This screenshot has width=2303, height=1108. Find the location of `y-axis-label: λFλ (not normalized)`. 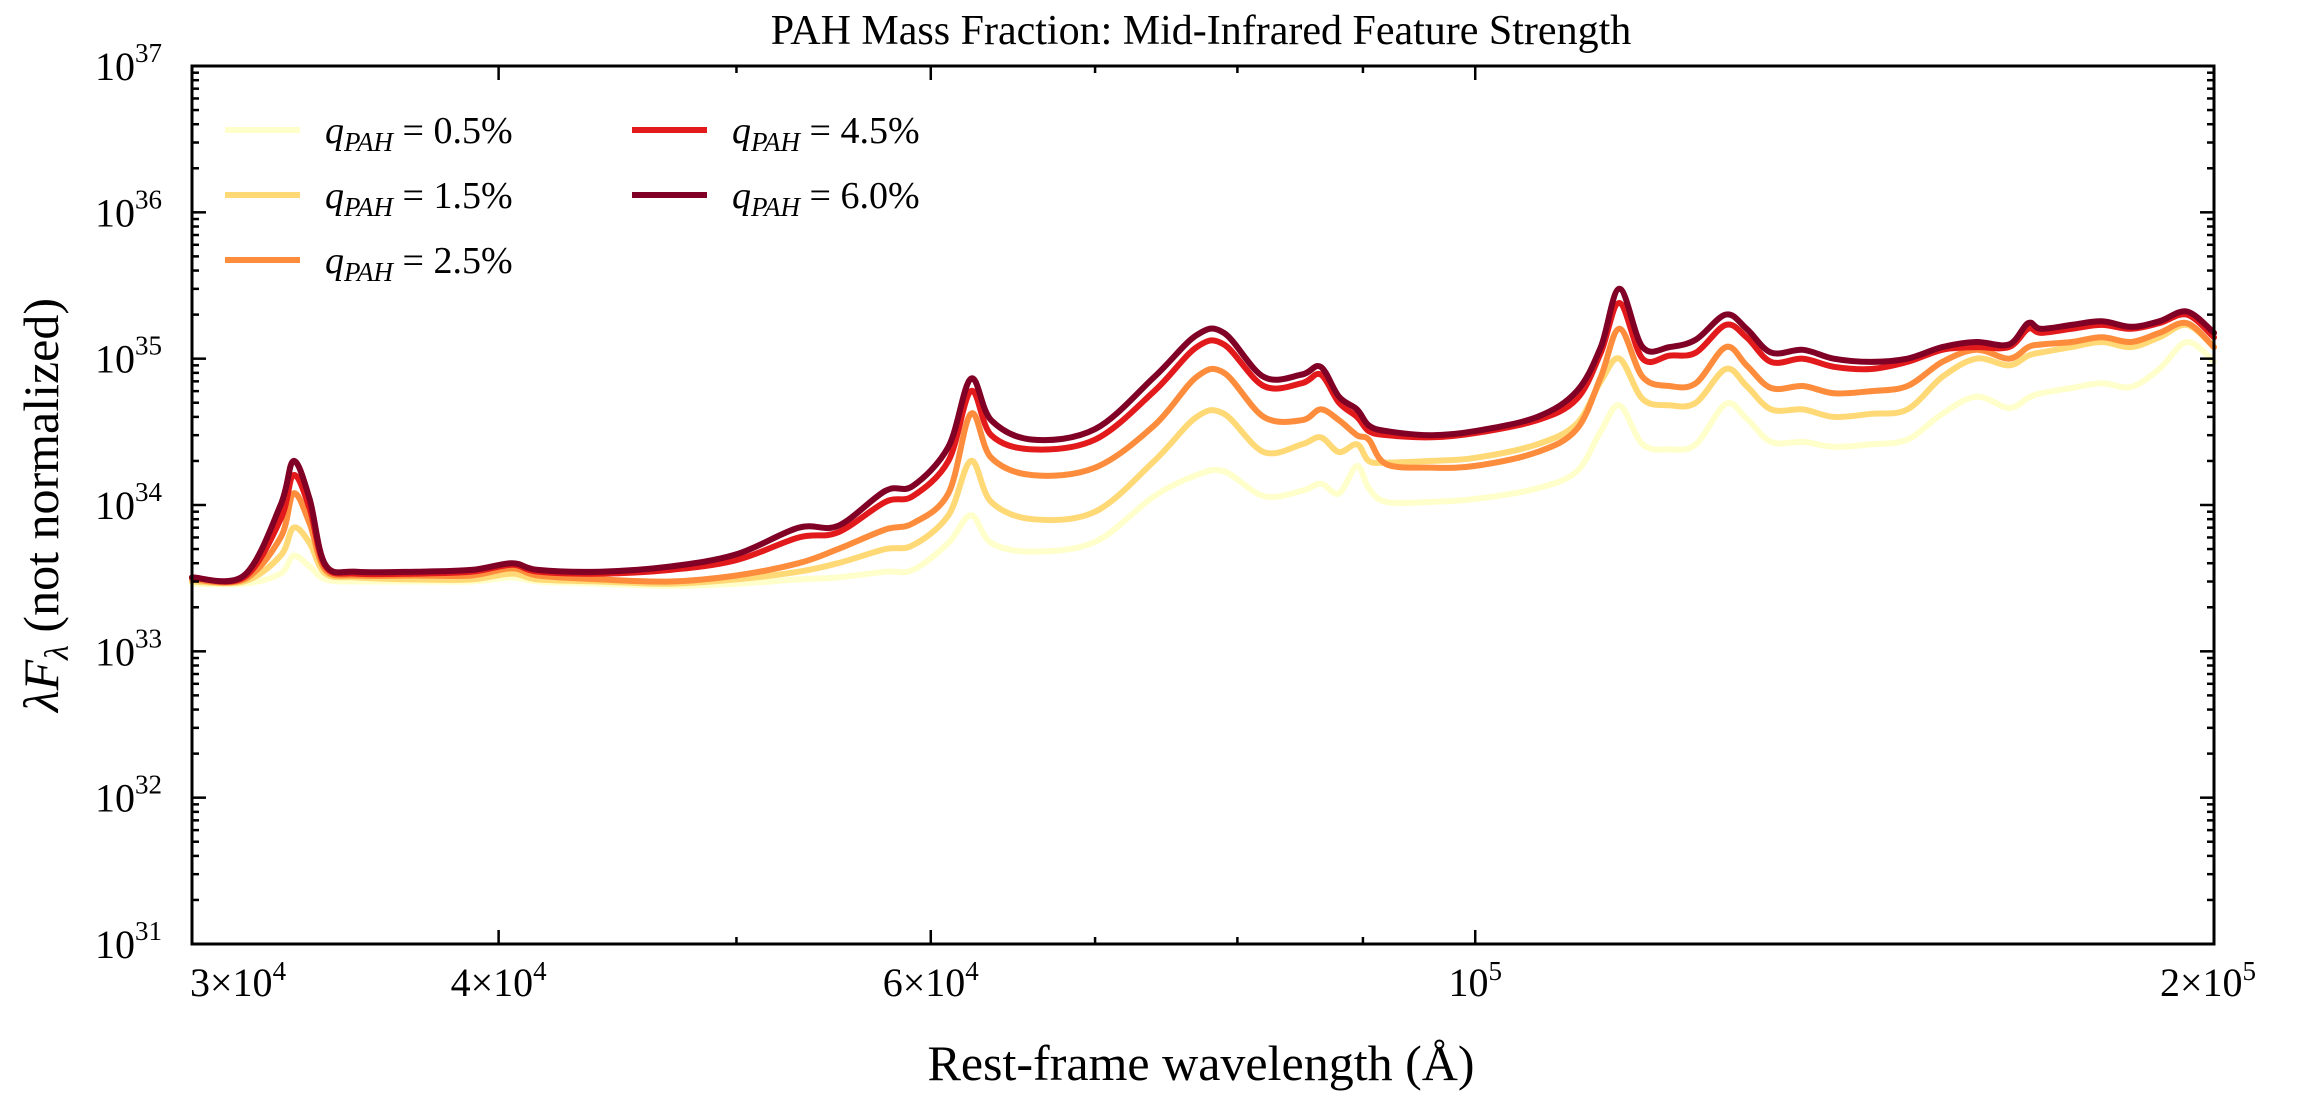

y-axis-label: λFλ (not normalized) is located at coordinates (44, 506).